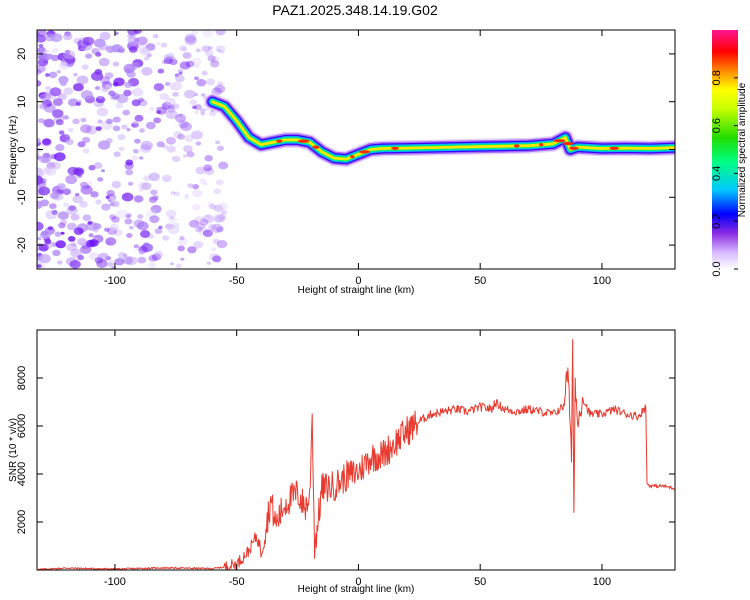 The image size is (750, 600). What do you see at coordinates (22, 378) in the screenshot?
I see `snr-ytick-label: 8000` at bounding box center [22, 378].